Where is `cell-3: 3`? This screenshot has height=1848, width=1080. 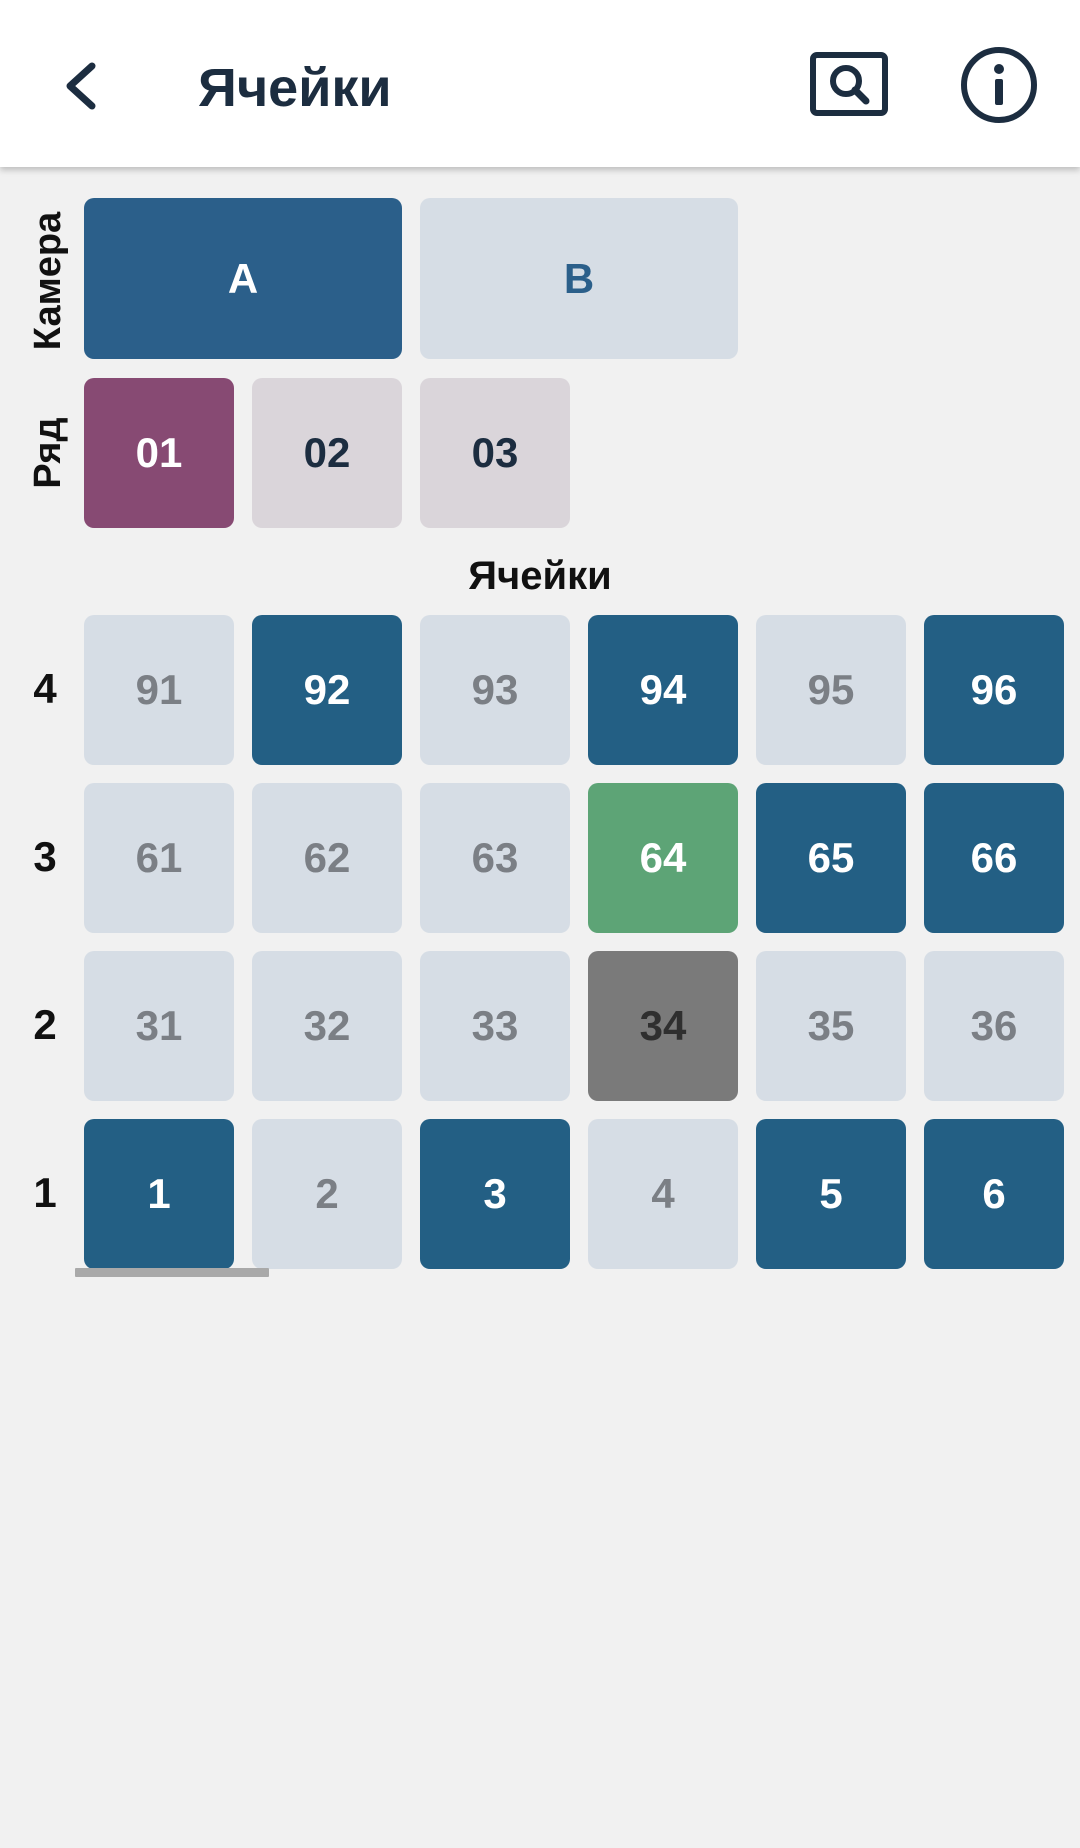 cell-3: 3 is located at coordinates (495, 1194).